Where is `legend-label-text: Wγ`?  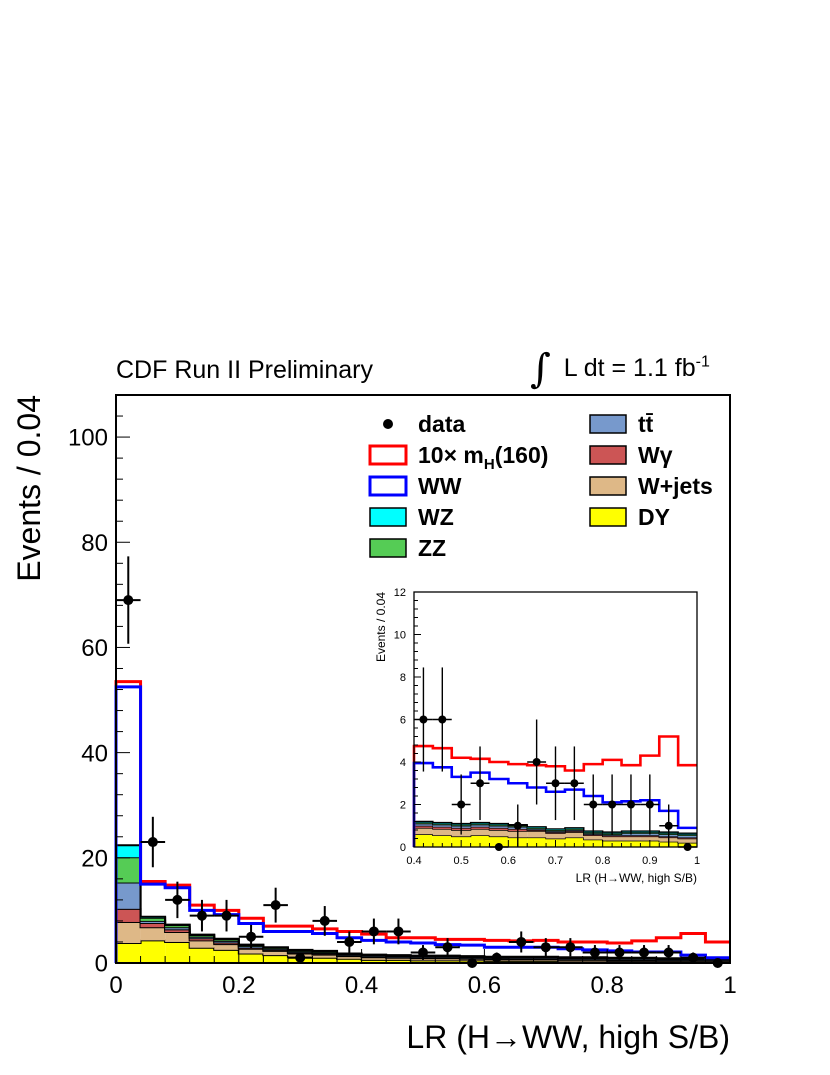 legend-label-text: Wγ is located at coordinates (655, 455).